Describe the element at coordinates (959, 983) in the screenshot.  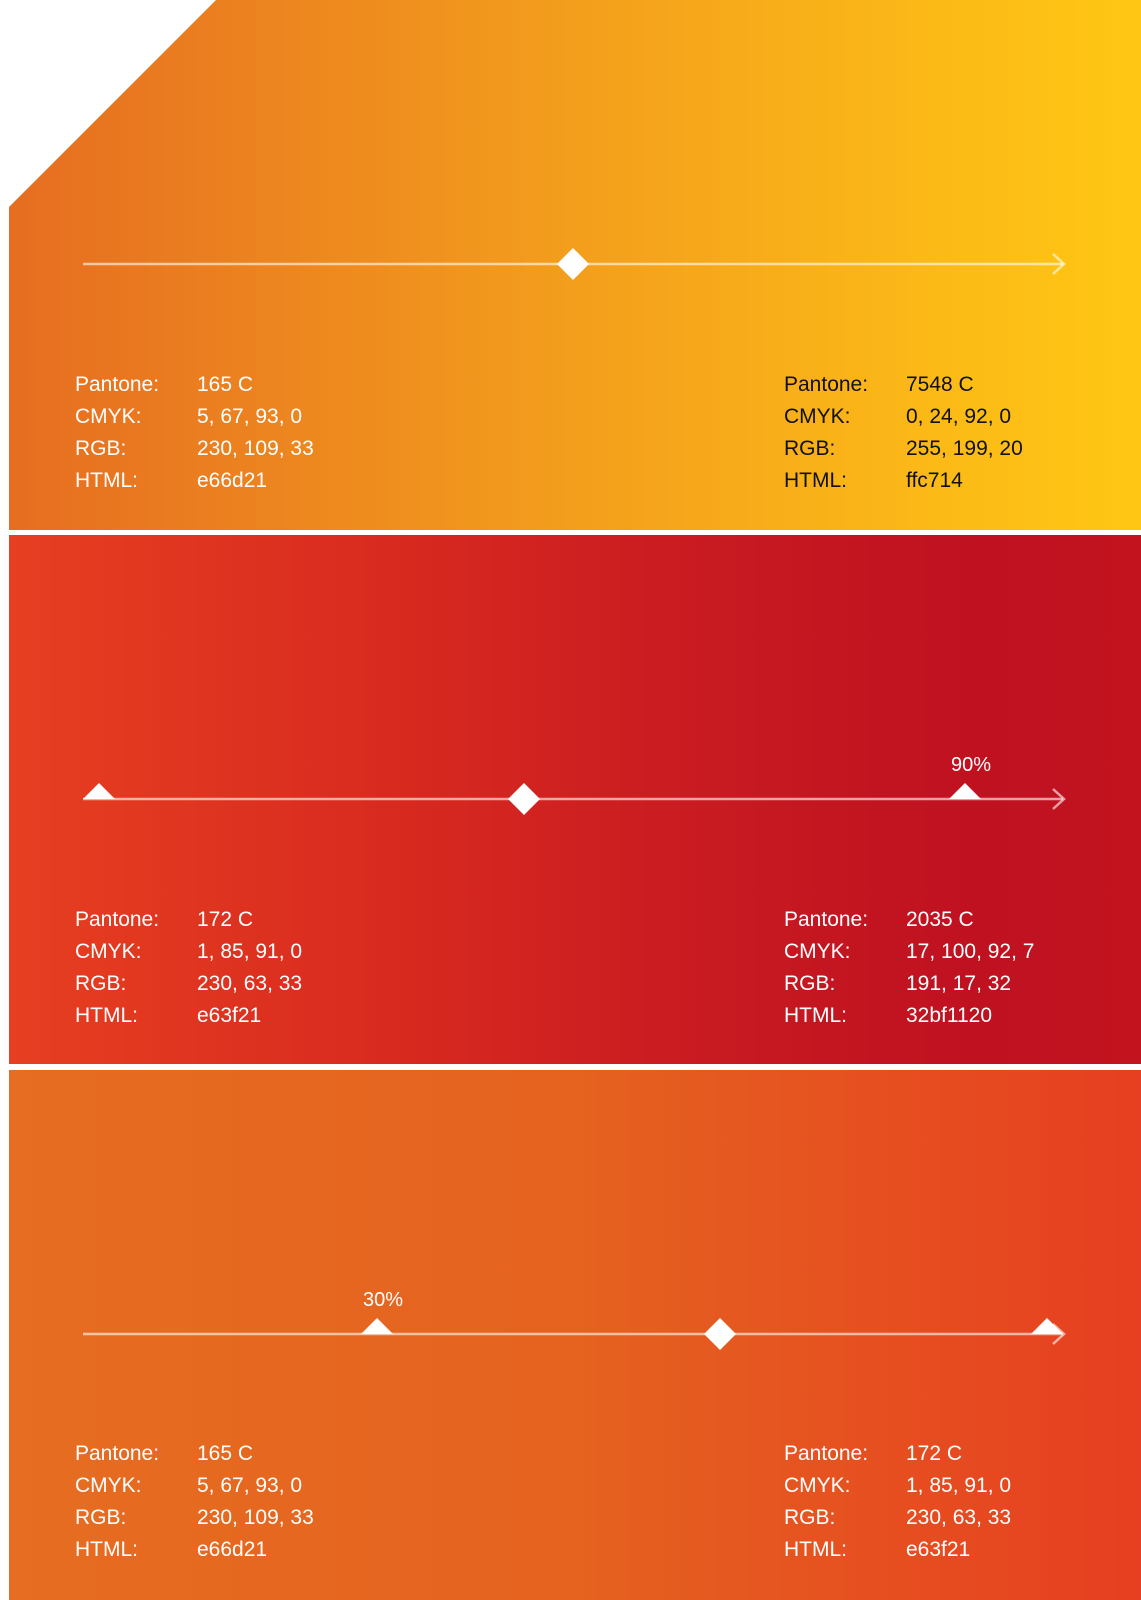
I see `spec-value: 191, 17, 32` at that location.